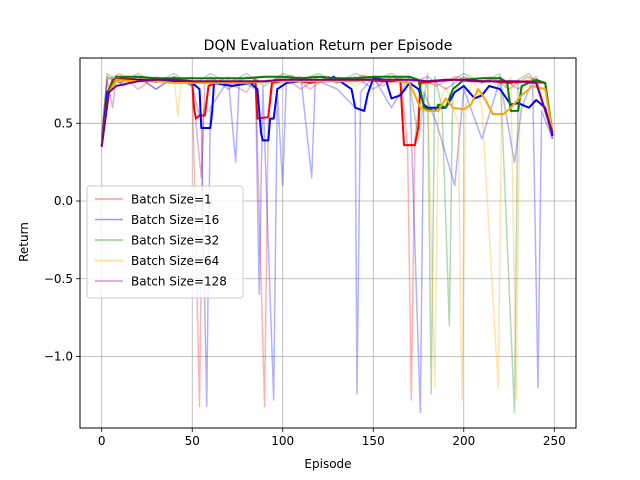  I want to click on legend-label: Batch Size=32, so click(175, 241).